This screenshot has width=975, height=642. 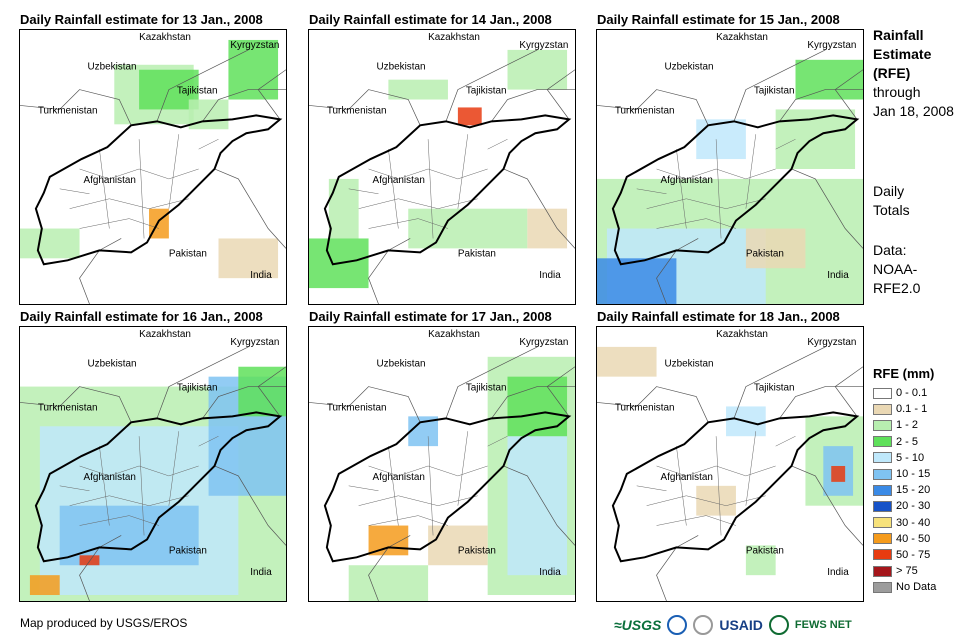 I want to click on legend-label: 20 - 30, so click(x=913, y=506).